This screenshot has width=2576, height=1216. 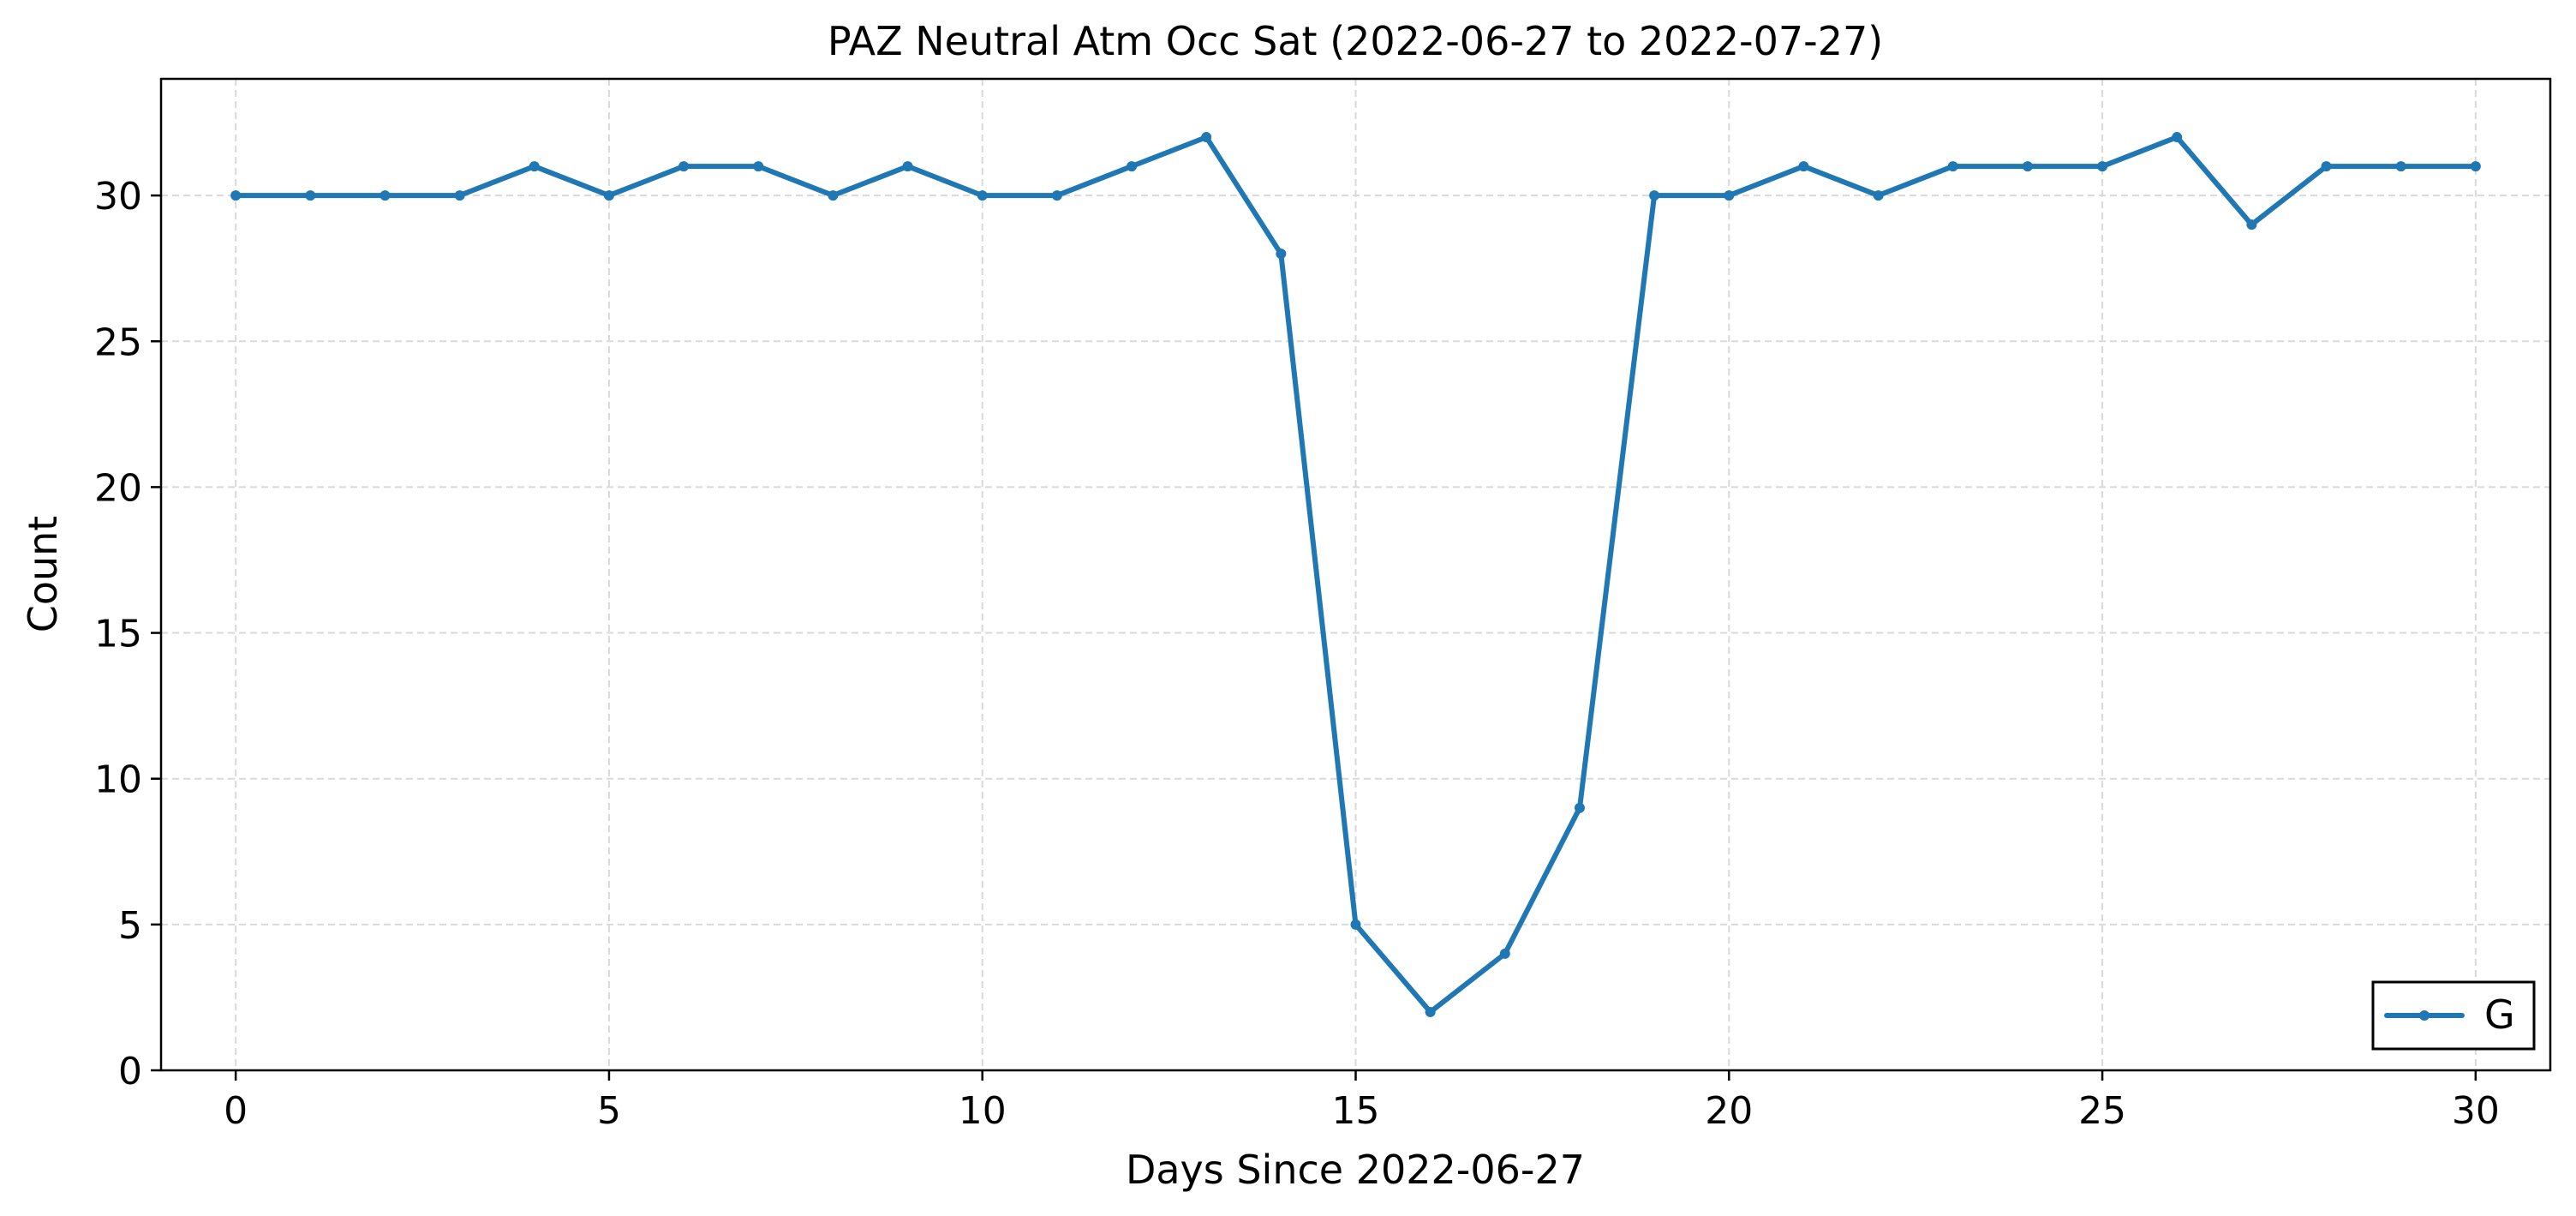 What do you see at coordinates (1356, 1170) in the screenshot?
I see `x-axis-title: Days Since 2022-06-27` at bounding box center [1356, 1170].